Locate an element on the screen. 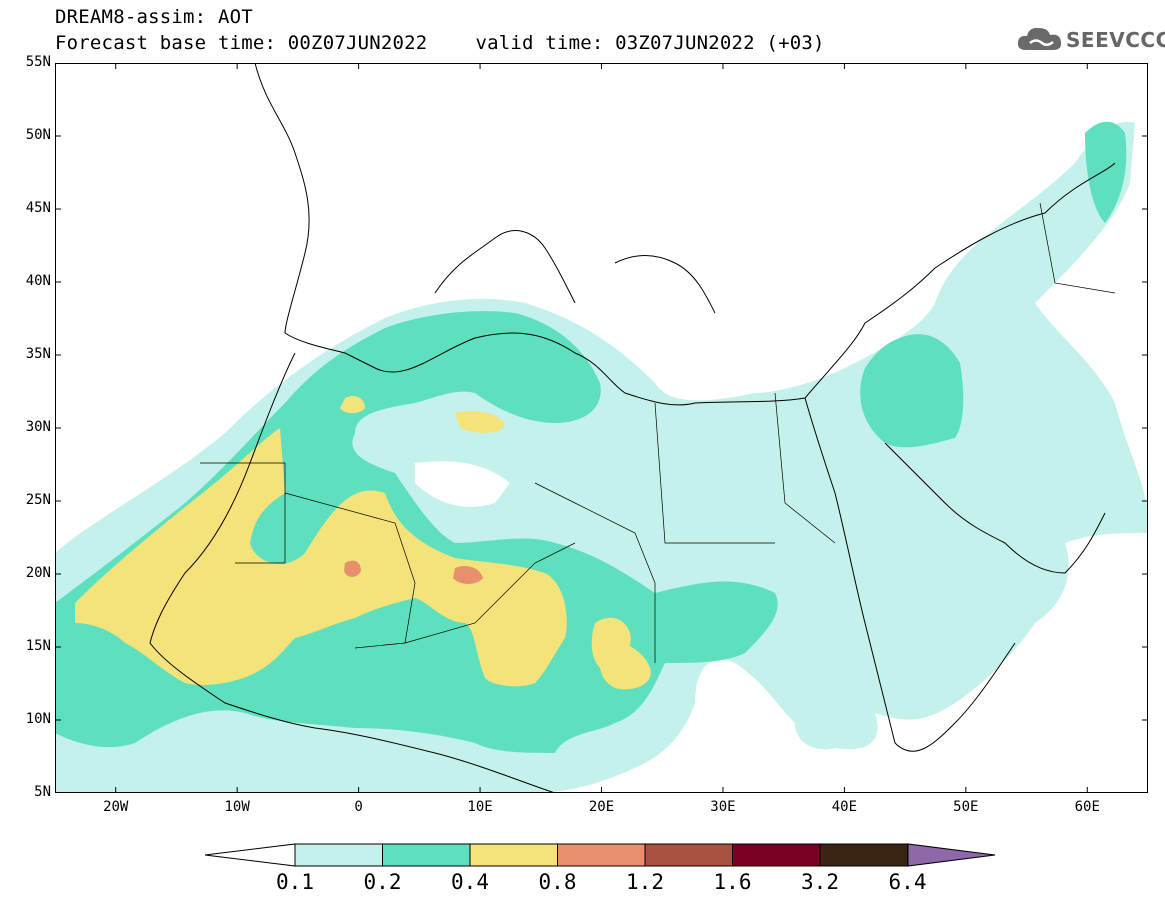  colorbar-lower-arrow is located at coordinates (250, 855).